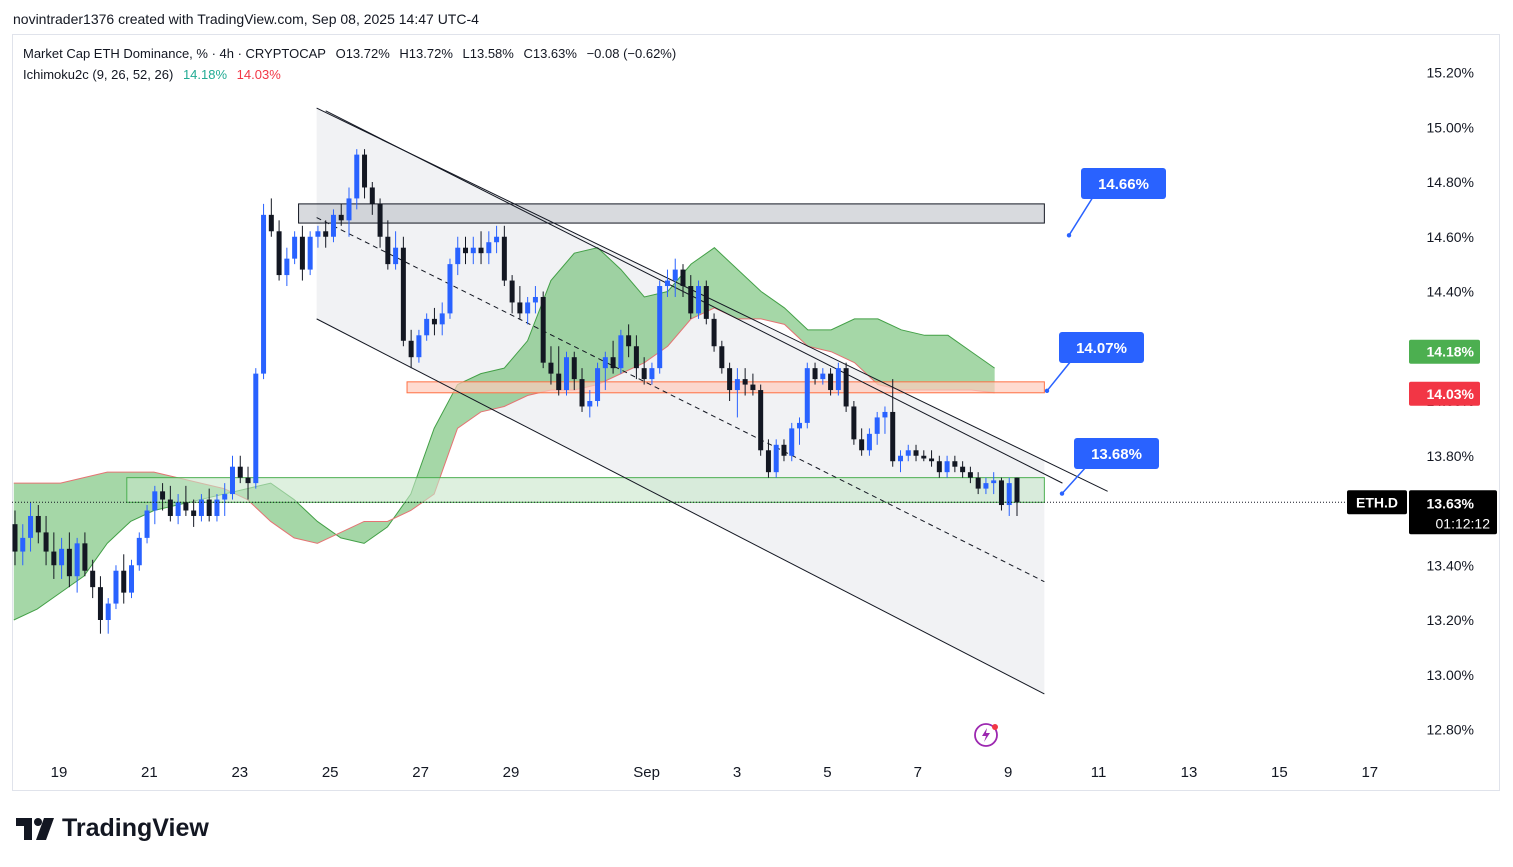 The width and height of the screenshot is (1513, 867). Describe the element at coordinates (1450, 565) in the screenshot. I see `y-tick-label: 13.40%` at that location.